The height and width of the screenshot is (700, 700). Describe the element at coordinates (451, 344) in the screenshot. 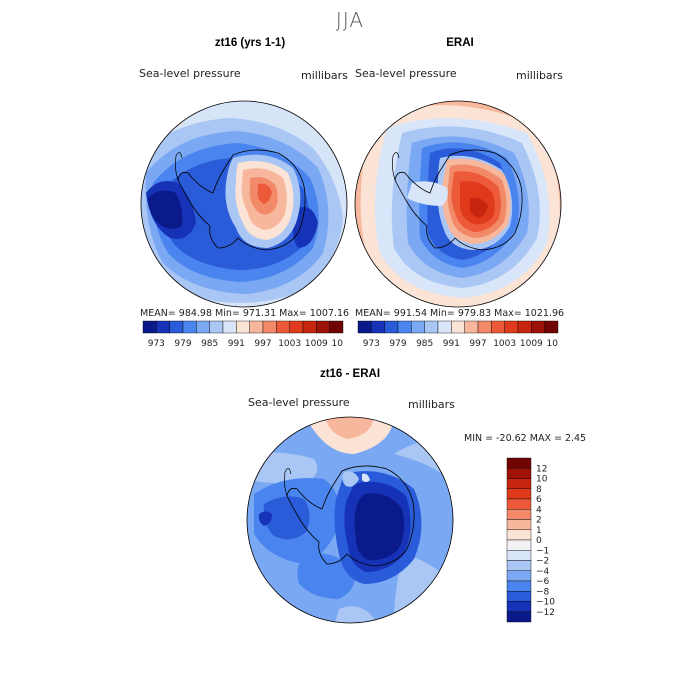

I see `right-colorbar-tick-label: 991` at that location.